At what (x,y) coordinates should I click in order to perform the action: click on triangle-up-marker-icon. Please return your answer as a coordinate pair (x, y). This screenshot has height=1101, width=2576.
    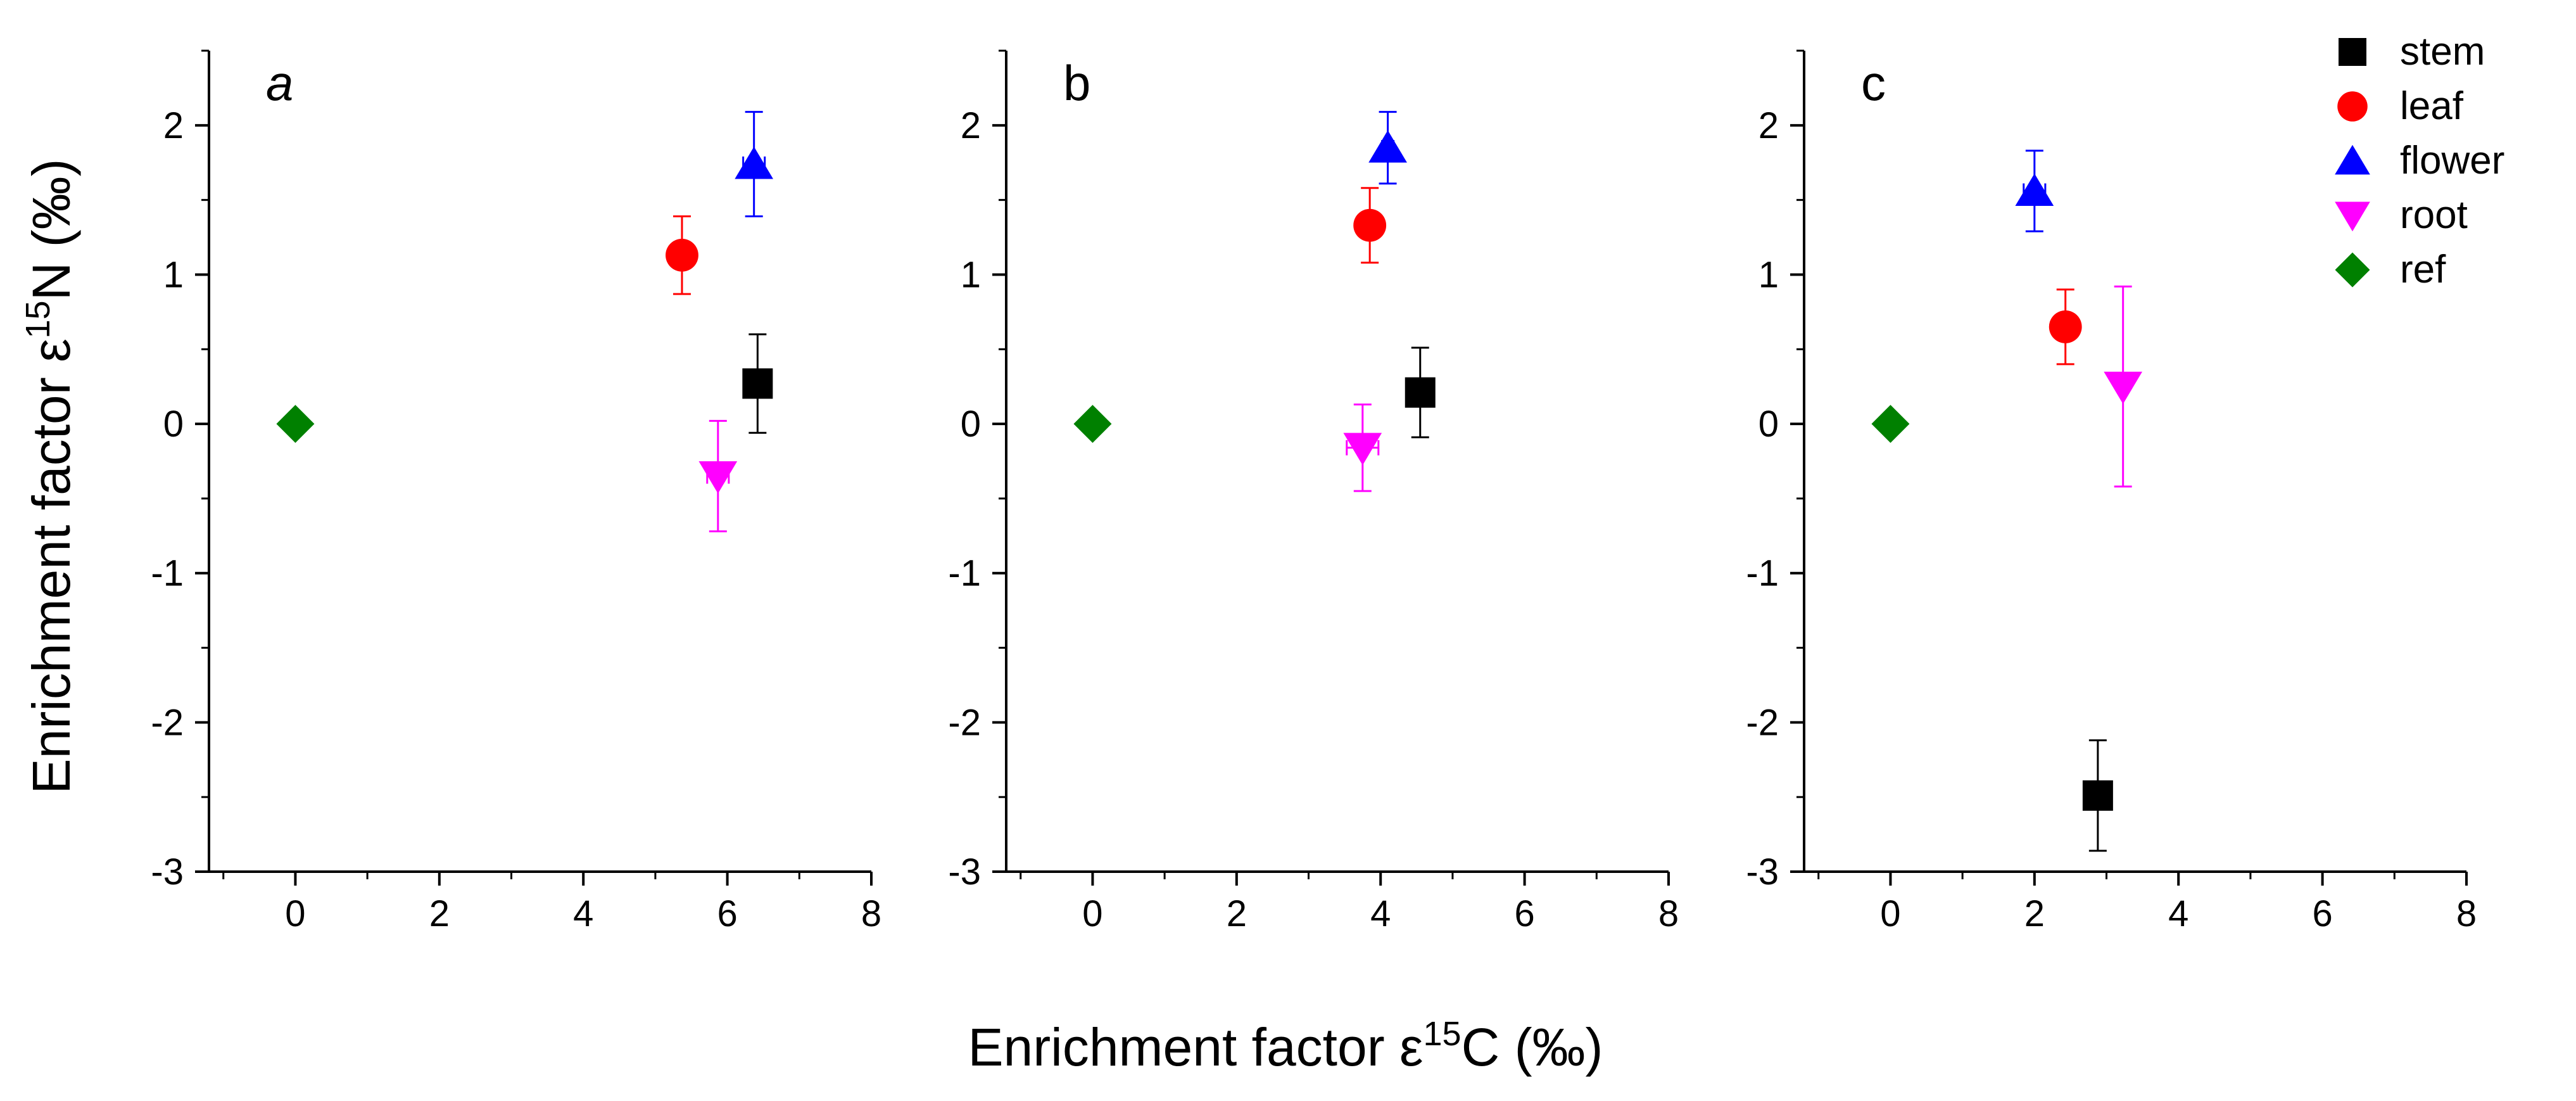
    Looking at the image, I should click on (2352, 159).